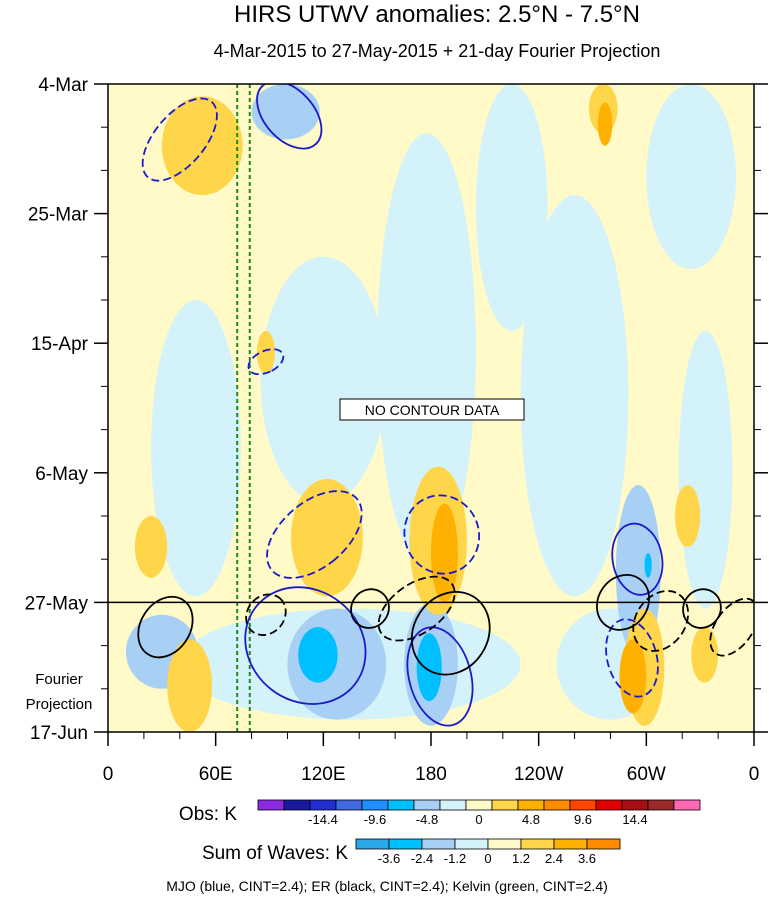 The height and width of the screenshot is (899, 774). I want to click on y-tick-label: 25-Mar, so click(58, 215).